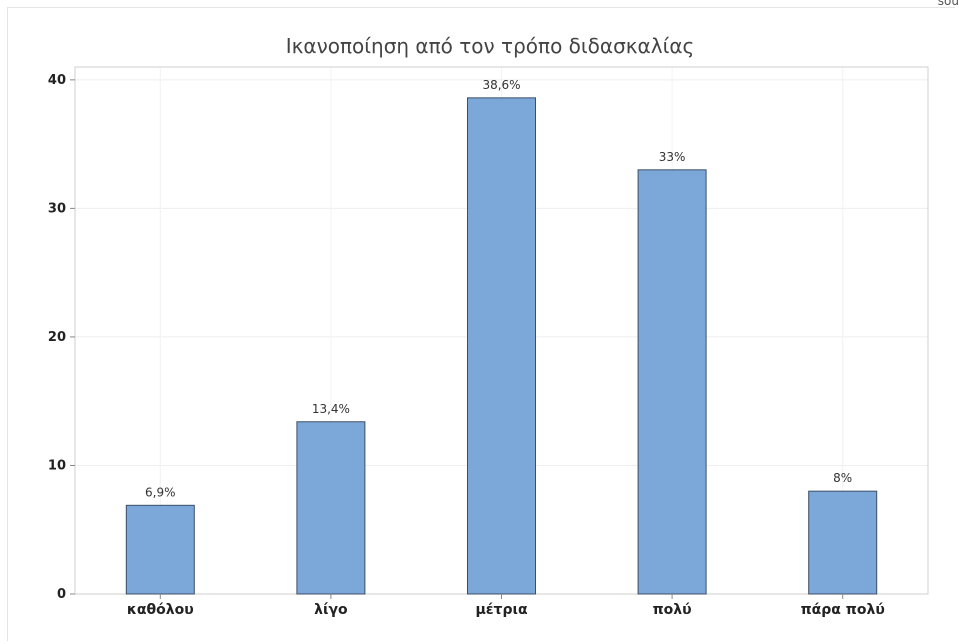  Describe the element at coordinates (501, 85) in the screenshot. I see `data-label-2: 38,6%` at that location.